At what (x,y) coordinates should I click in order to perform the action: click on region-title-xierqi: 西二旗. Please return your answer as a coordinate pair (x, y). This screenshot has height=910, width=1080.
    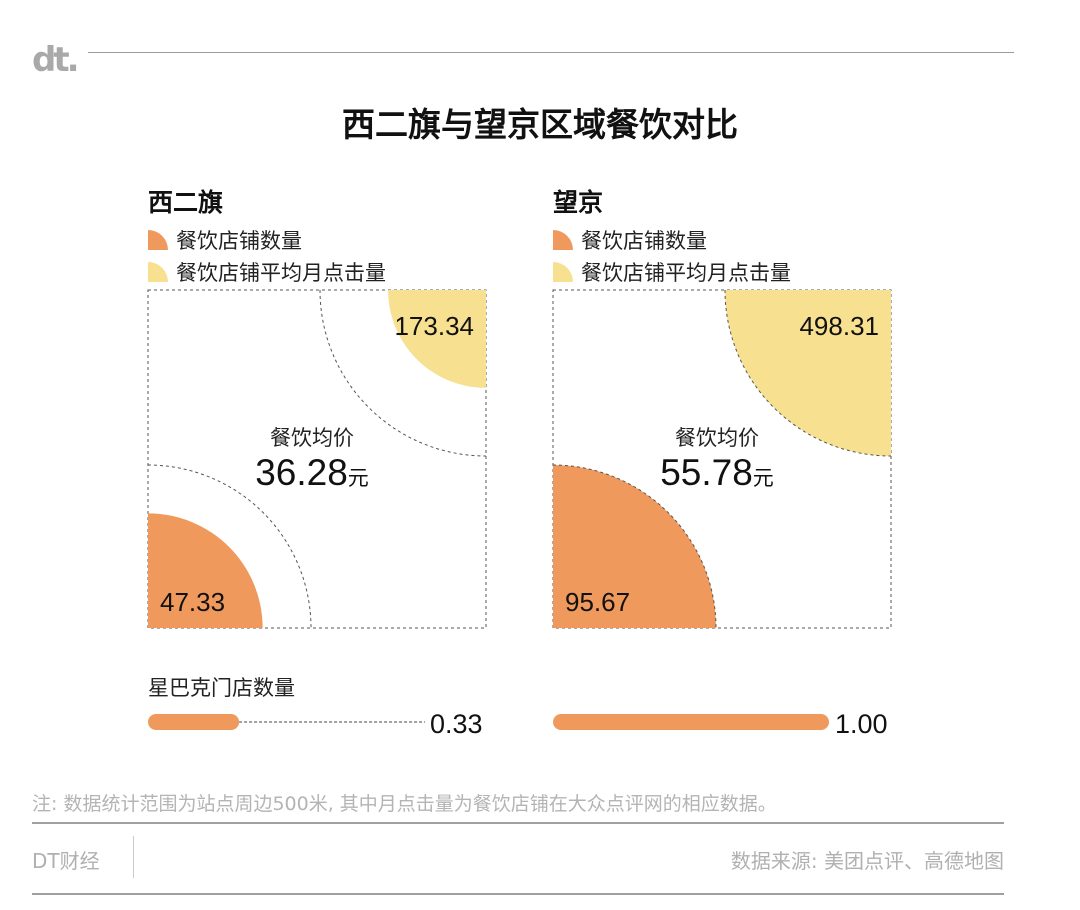
    Looking at the image, I should click on (186, 202).